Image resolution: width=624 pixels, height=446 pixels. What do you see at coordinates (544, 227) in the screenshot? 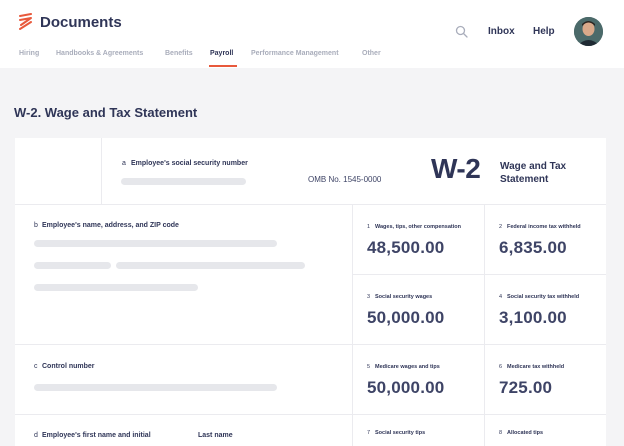
I see `box-2-label: Federal income tax withheld` at bounding box center [544, 227].